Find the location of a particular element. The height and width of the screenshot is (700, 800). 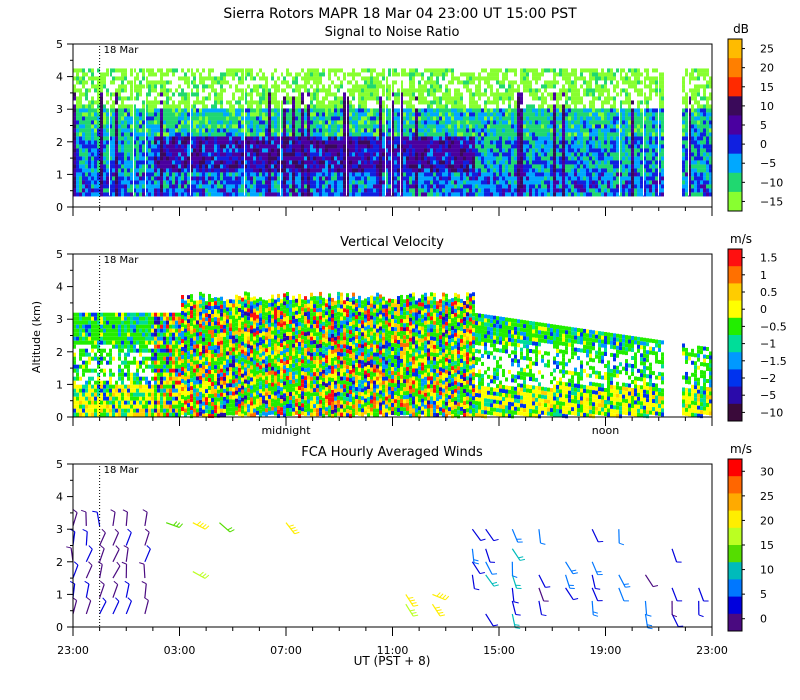

snr-gap-stripe is located at coordinates (244, 132).